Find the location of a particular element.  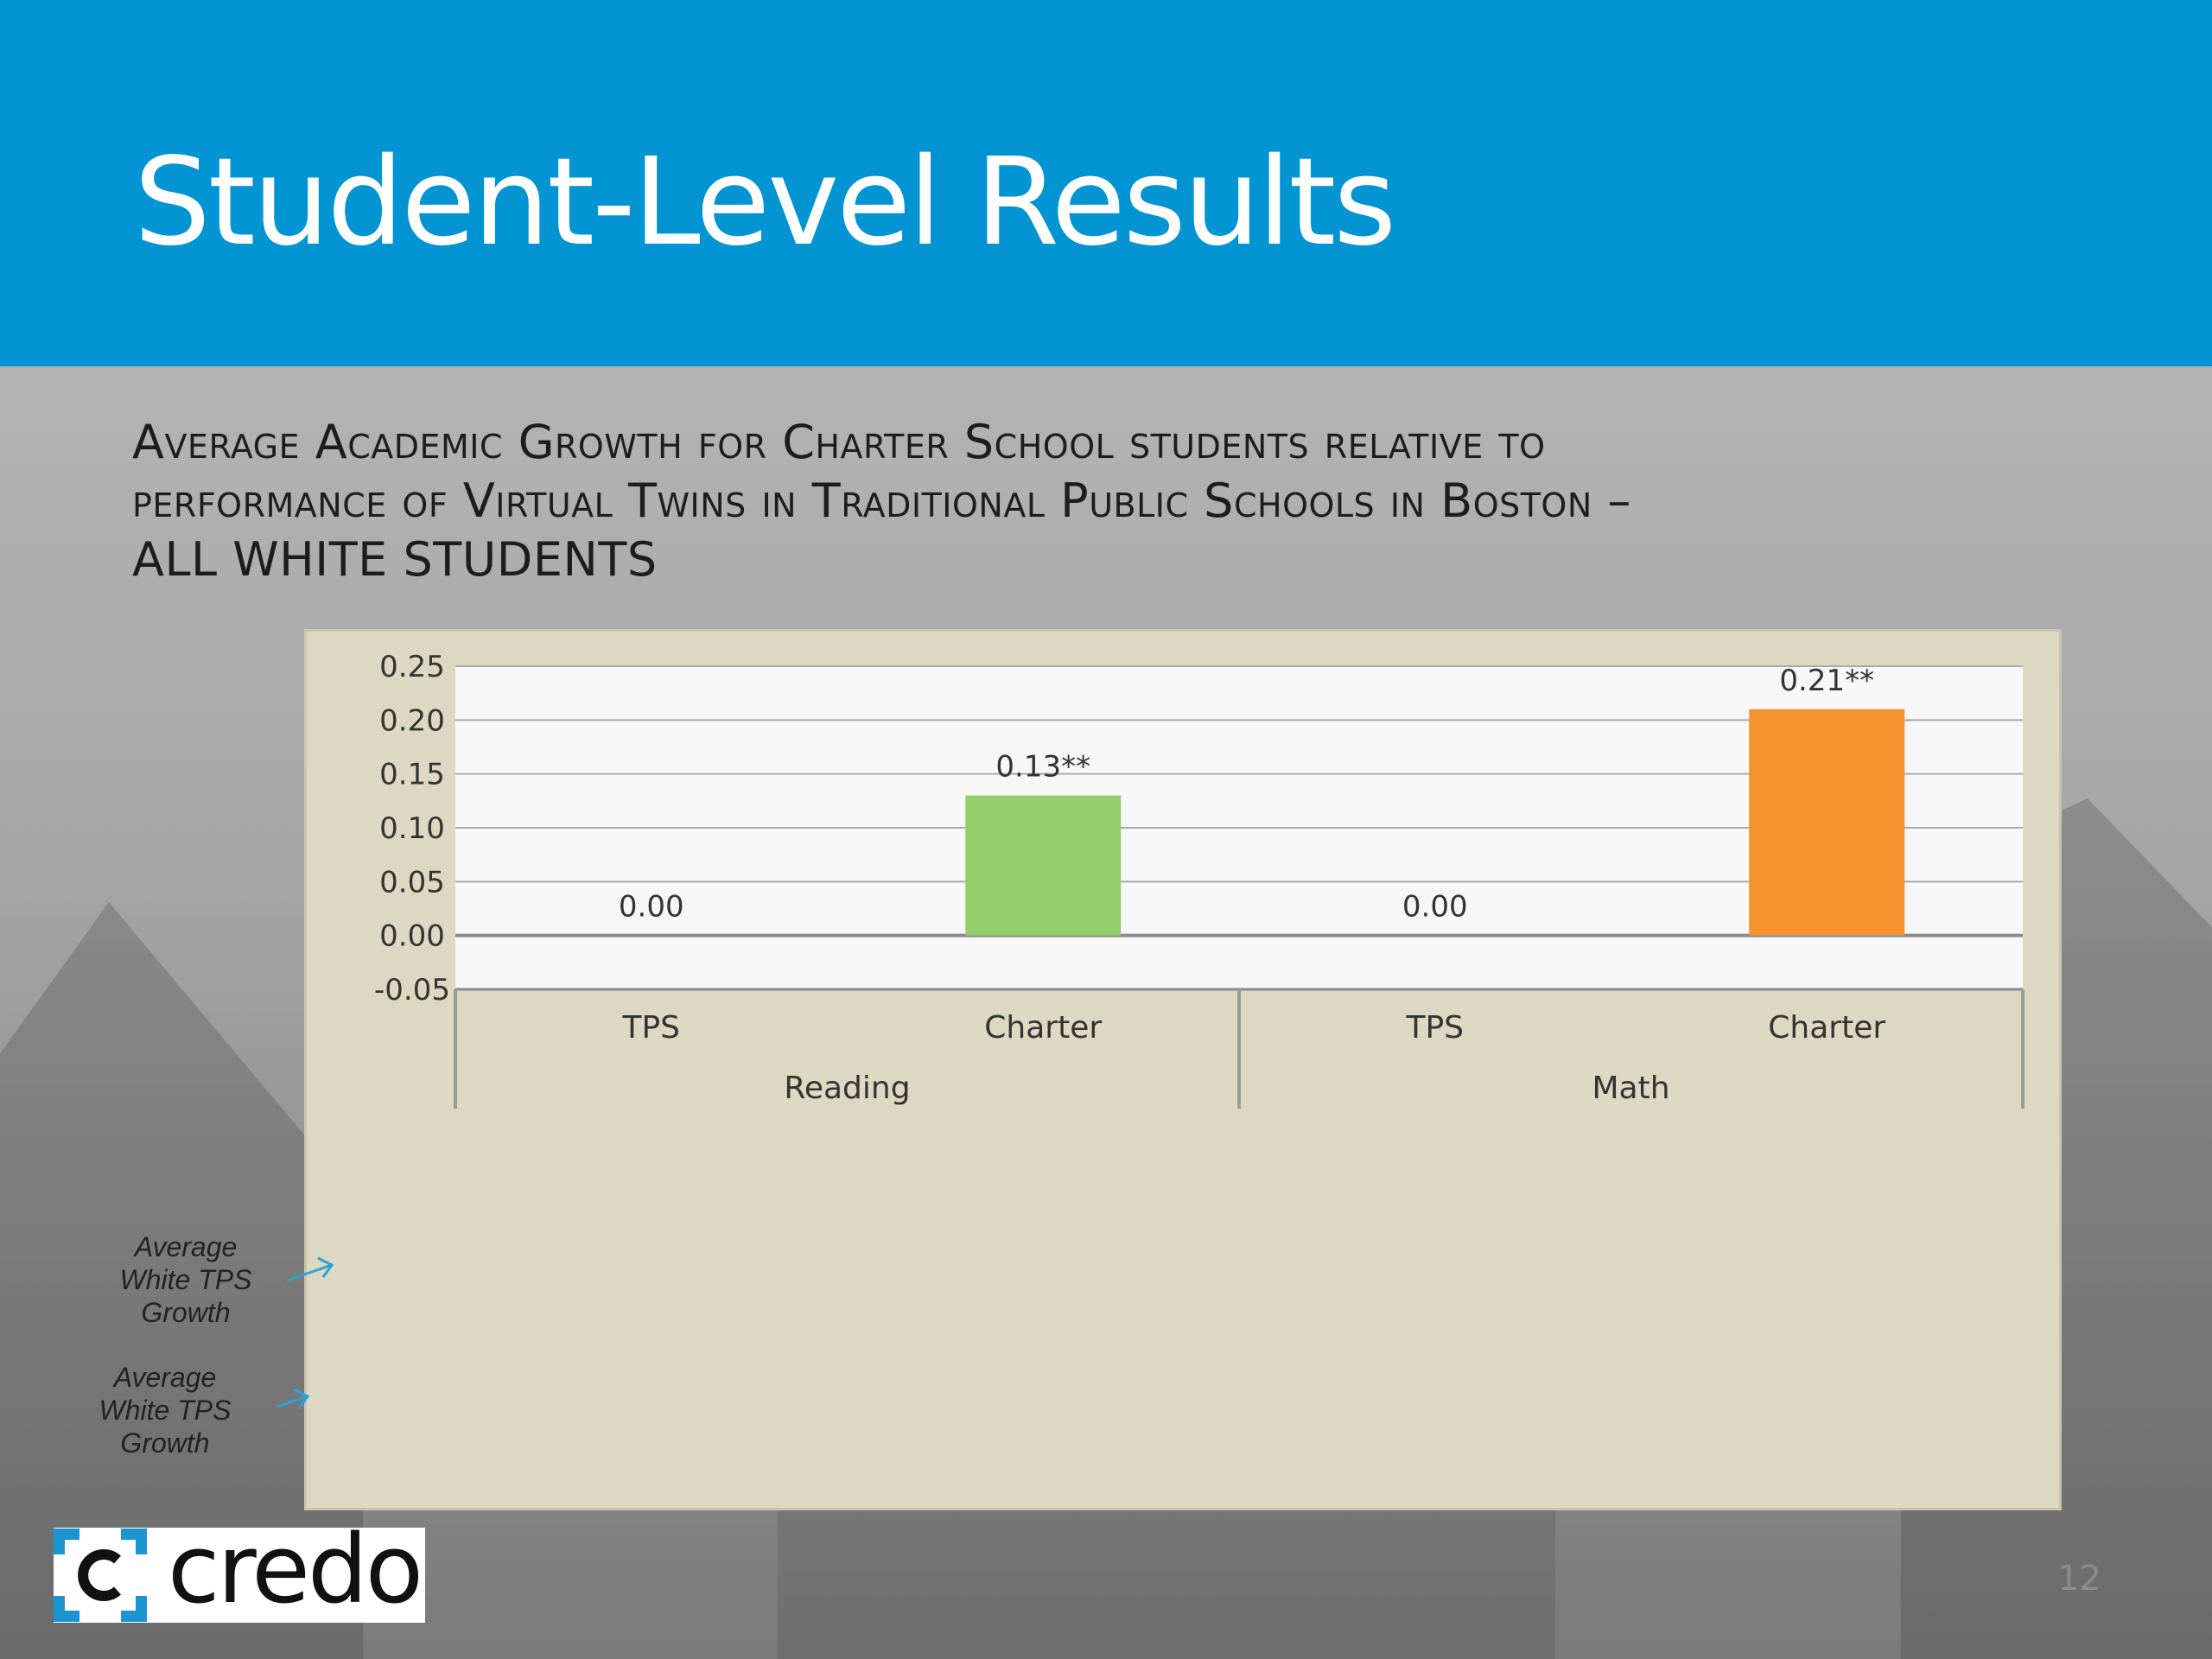

page-number: 12 is located at coordinates (2079, 1579).